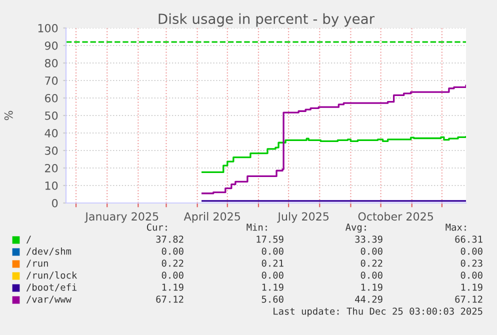 This screenshot has width=497, height=335. I want to click on y-tick-label: 70, so click(51, 80).